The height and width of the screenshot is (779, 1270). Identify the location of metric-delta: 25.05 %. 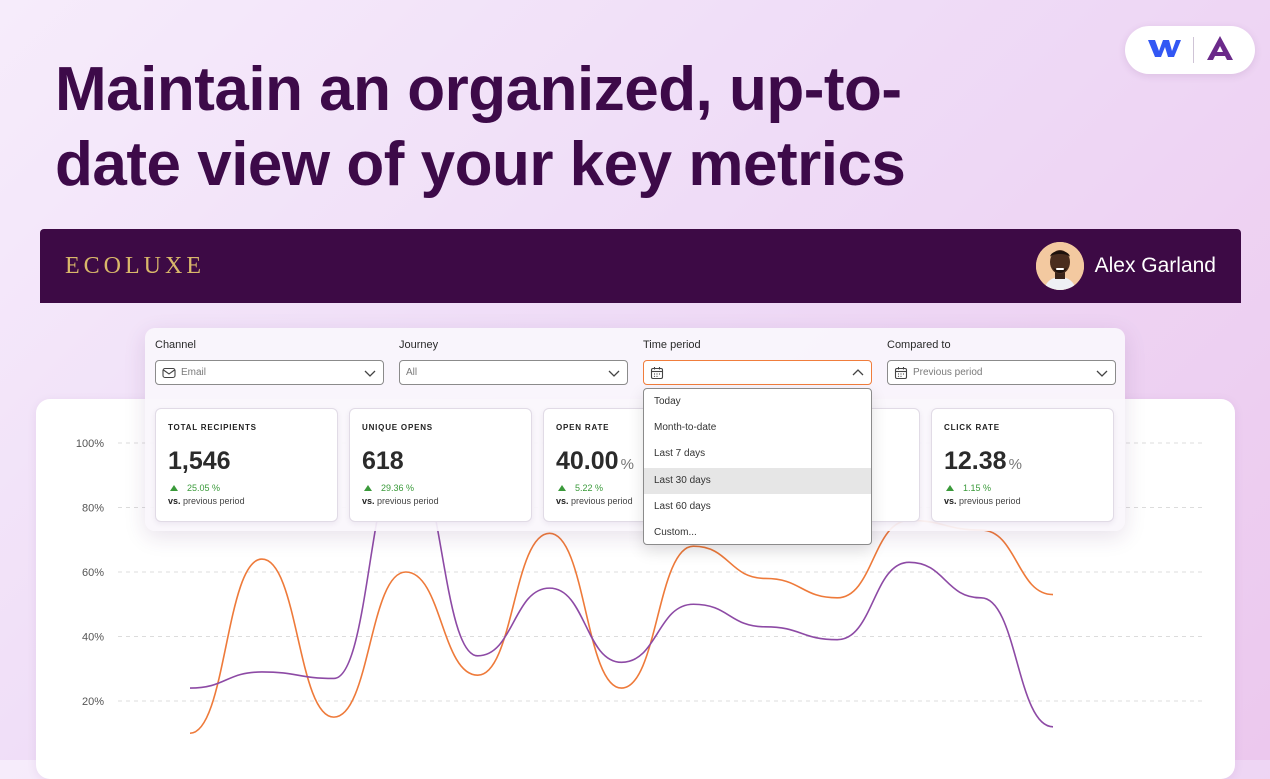
(246, 487).